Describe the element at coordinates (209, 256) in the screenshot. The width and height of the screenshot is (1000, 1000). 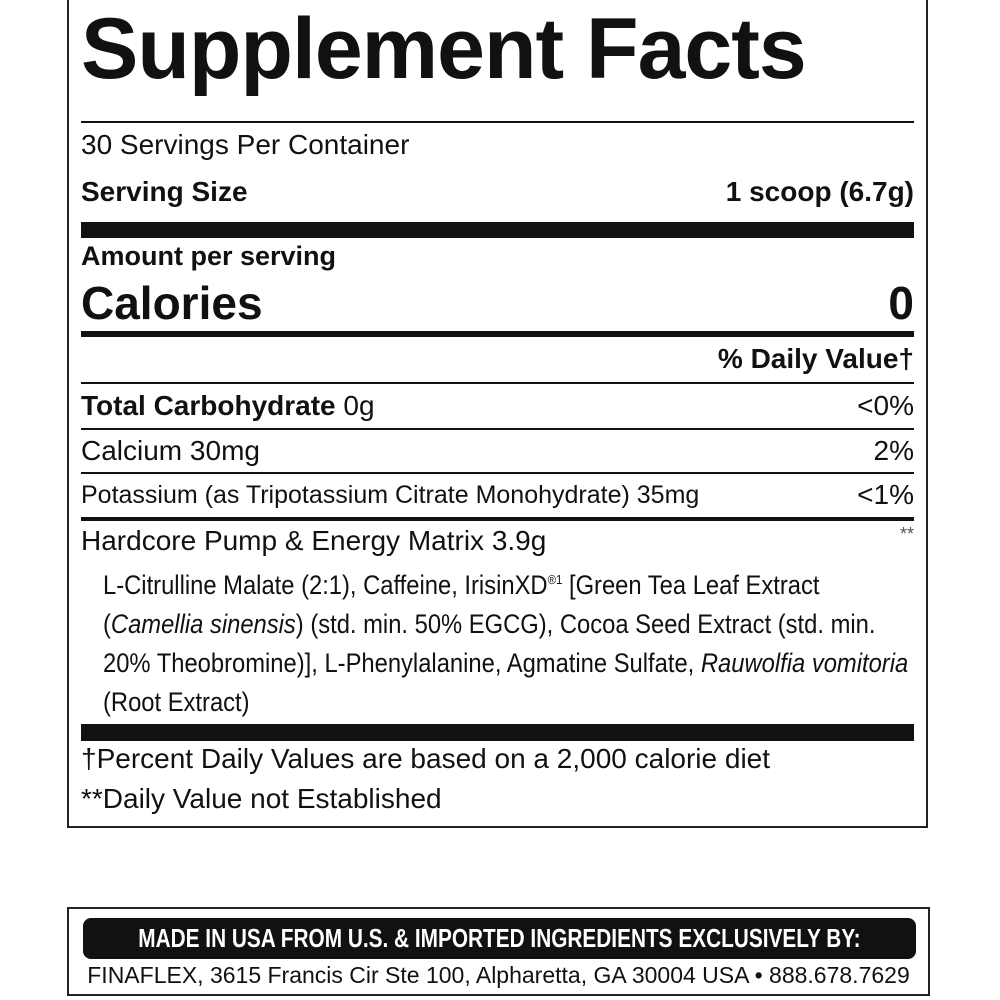
I see `amount-per-serving: Amount per serving` at that location.